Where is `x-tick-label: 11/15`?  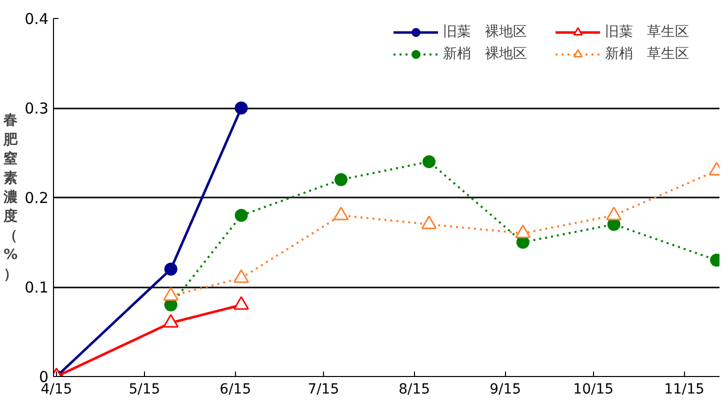
x-tick-label: 11/15 is located at coordinates (684, 390).